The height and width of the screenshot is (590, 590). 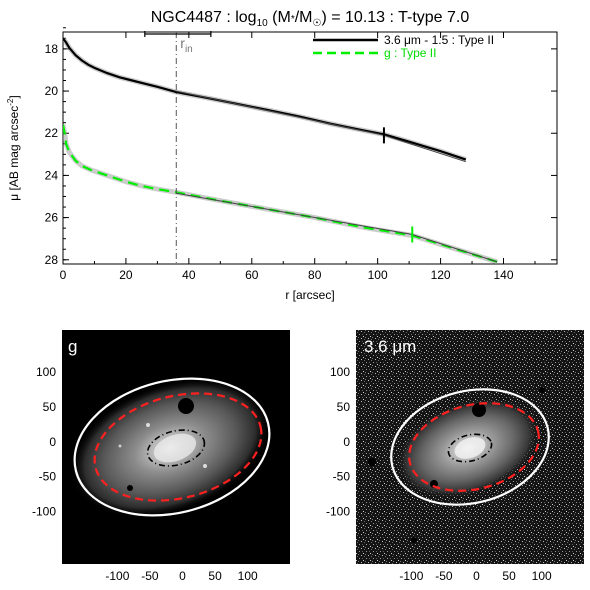 I want to click on ir-break-ellipse, so click(x=474, y=447).